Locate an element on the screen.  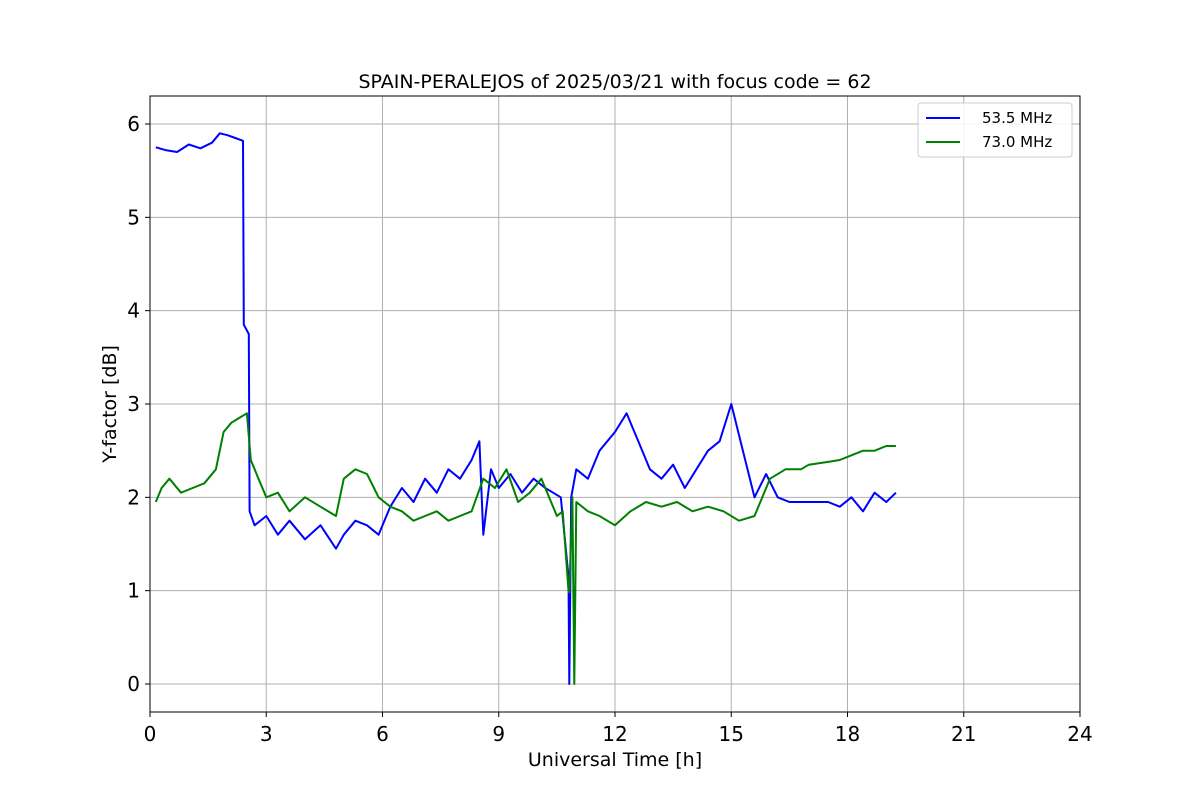
legend-label: 53.5 MHz is located at coordinates (1017, 118).